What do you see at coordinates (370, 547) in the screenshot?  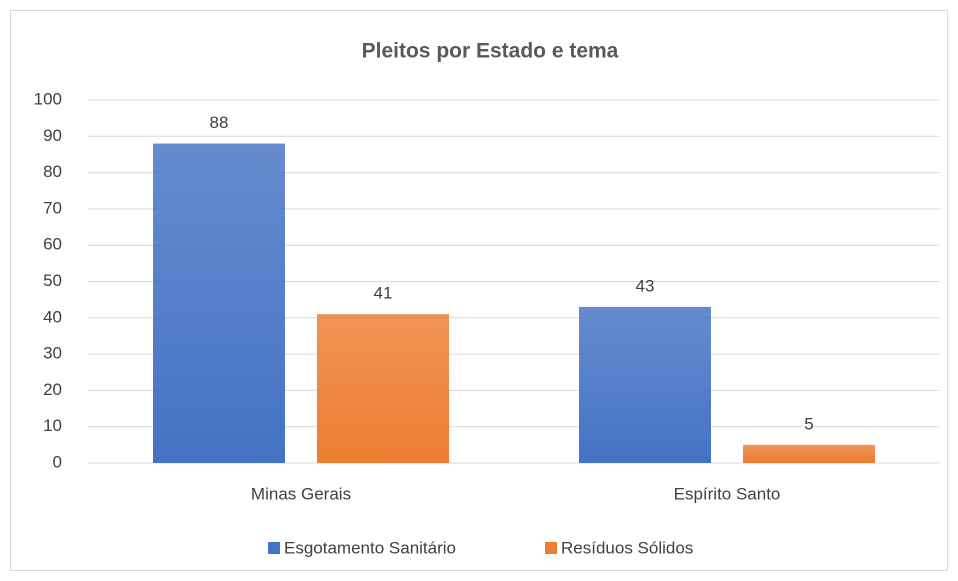 I see `legend-label: Esgotamento Sanitário` at bounding box center [370, 547].